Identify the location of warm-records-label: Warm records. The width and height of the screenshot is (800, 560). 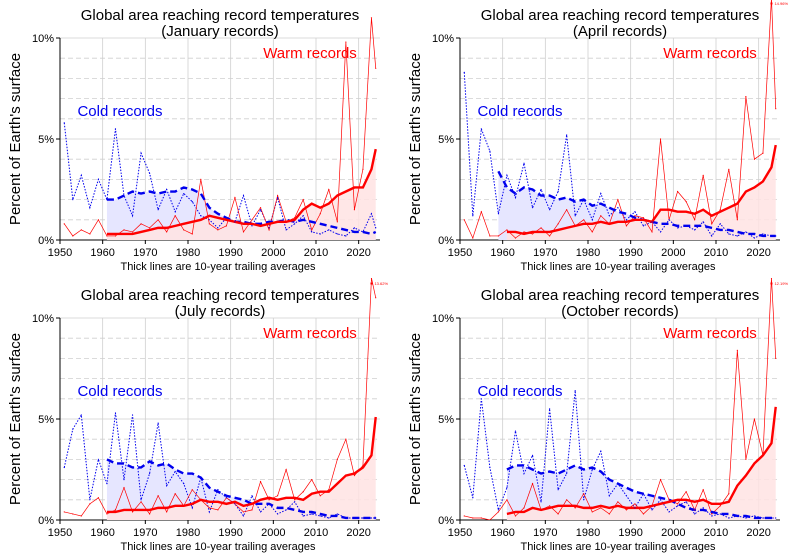
(710, 333).